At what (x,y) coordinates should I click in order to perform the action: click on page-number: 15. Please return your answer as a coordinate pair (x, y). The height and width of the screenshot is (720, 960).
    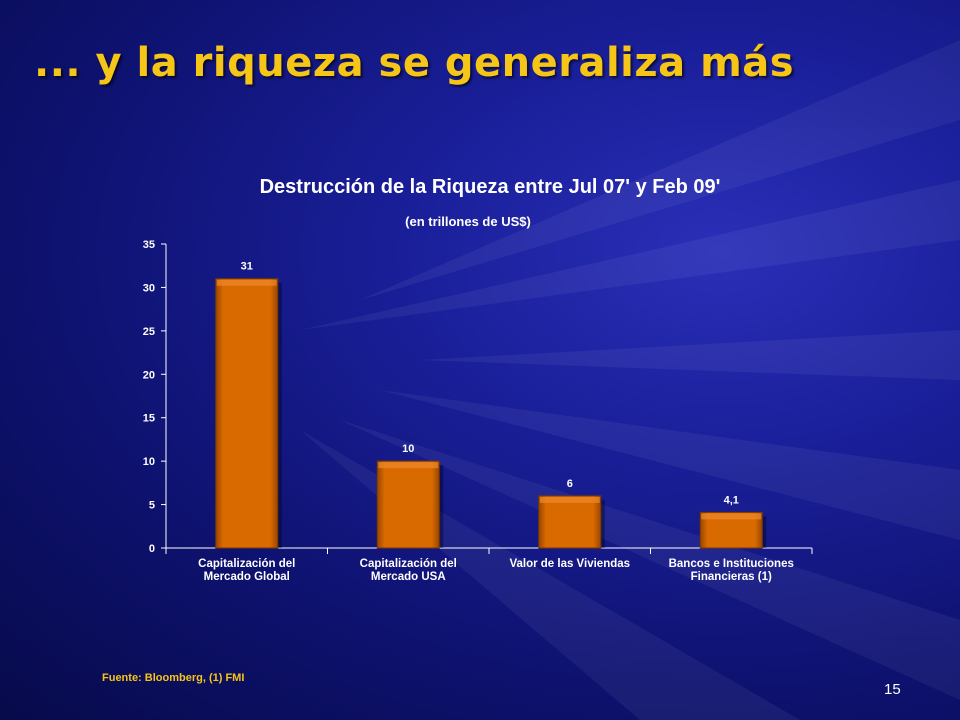
    Looking at the image, I should click on (892, 689).